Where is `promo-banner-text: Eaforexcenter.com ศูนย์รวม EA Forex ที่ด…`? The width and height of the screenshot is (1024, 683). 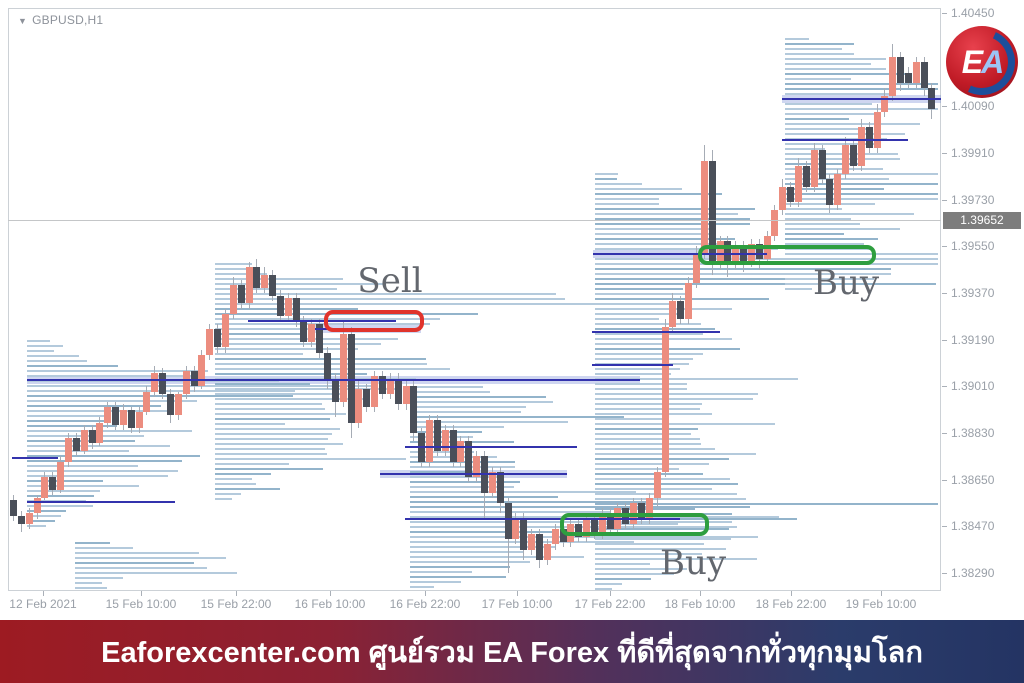
promo-banner-text: Eaforexcenter.com ศูนย์รวม EA Forex ที่ด… is located at coordinates (512, 652).